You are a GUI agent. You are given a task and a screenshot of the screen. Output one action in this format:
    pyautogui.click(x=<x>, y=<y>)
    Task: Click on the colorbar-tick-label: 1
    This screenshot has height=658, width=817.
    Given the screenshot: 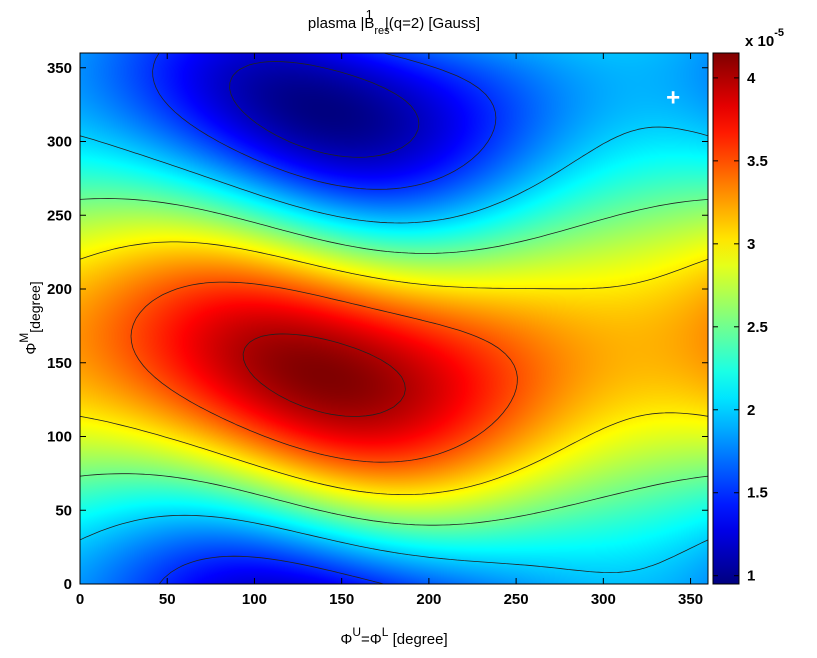 What is the action you would take?
    pyautogui.click(x=751, y=576)
    